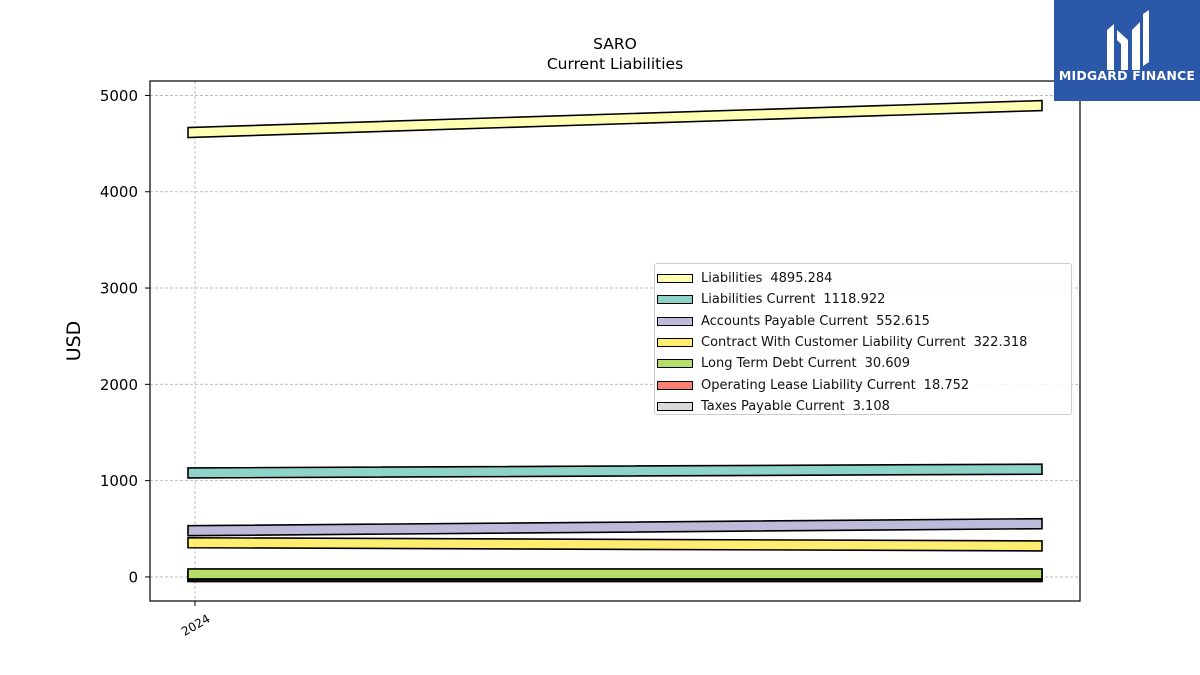  Describe the element at coordinates (887, 364) in the screenshot. I see `legend-value: 30.609` at that location.